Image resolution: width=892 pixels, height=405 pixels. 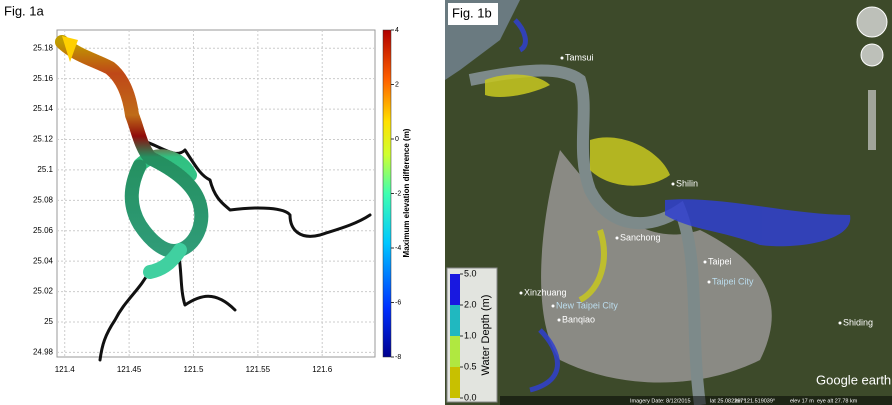 What do you see at coordinates (397, 139) in the screenshot?
I see `colorbar-tick-label: 0` at bounding box center [397, 139].